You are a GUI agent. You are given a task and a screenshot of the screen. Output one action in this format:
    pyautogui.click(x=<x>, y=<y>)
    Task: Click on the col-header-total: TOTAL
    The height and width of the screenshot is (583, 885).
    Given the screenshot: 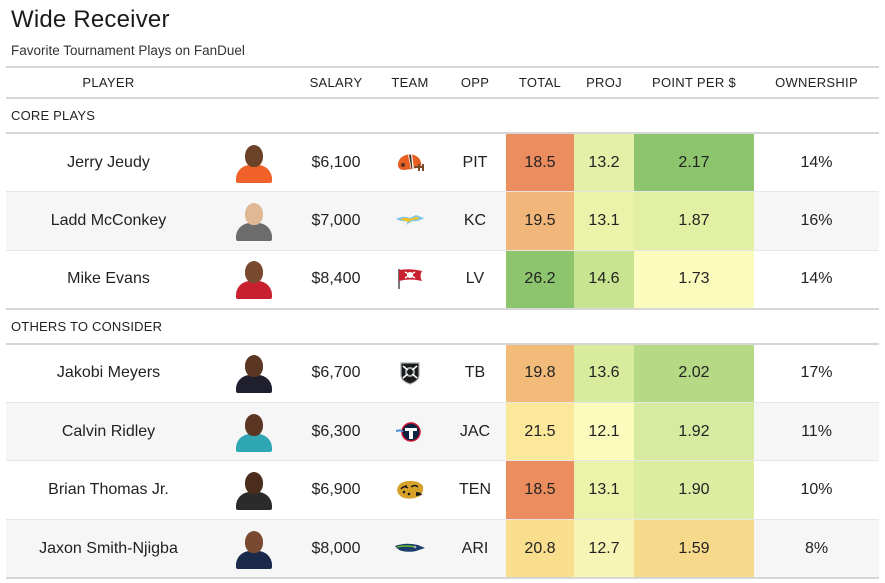 What is the action you would take?
    pyautogui.click(x=540, y=82)
    